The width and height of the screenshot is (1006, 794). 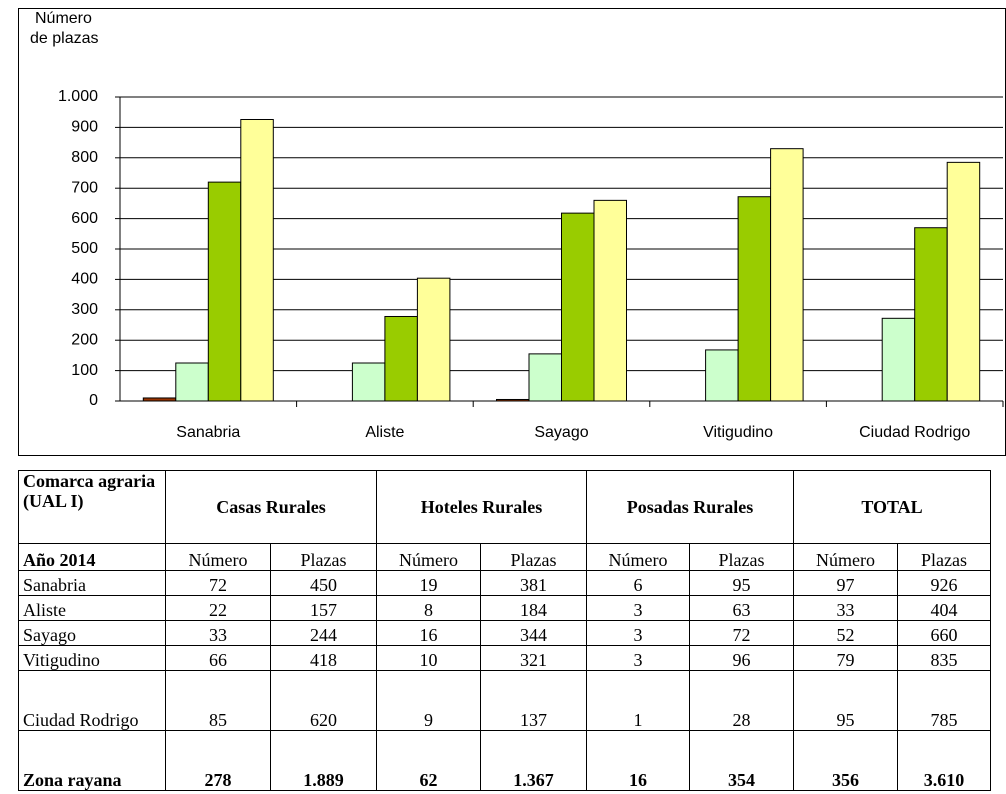 I want to click on table-cell: 418, so click(x=323, y=658).